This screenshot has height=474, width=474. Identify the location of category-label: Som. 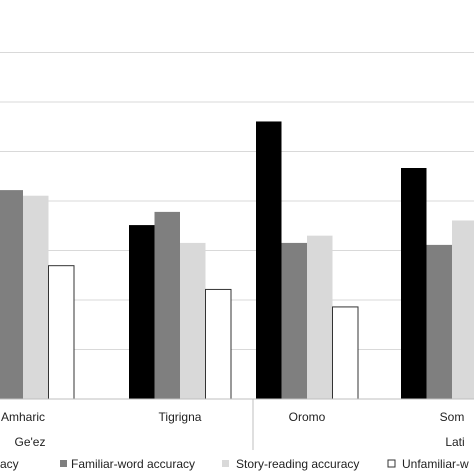
(452, 417).